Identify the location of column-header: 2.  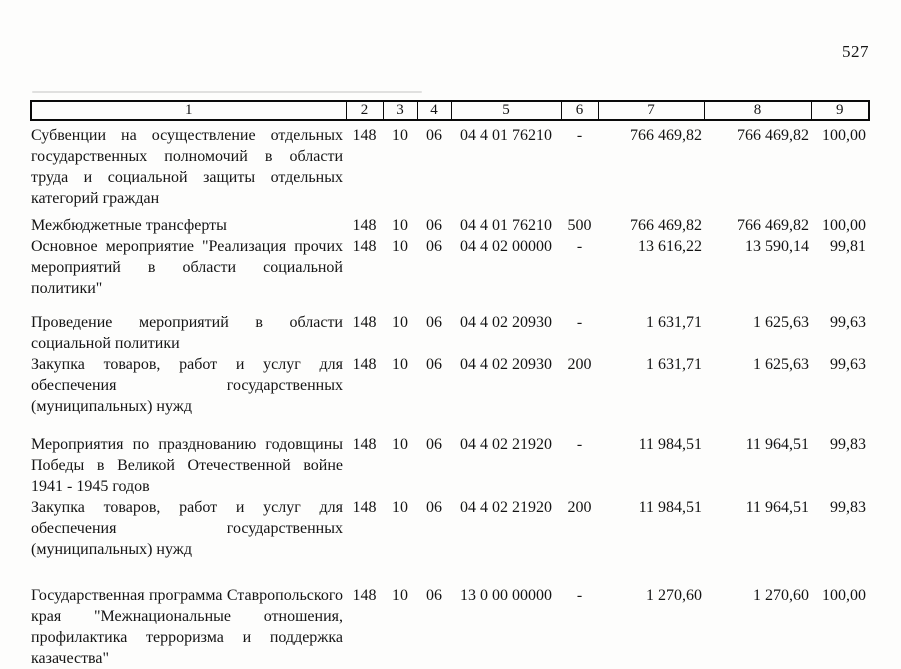
(364, 110).